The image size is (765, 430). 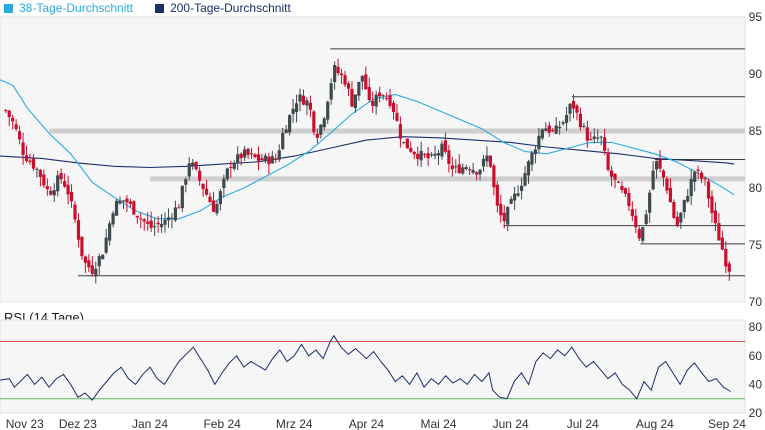 I want to click on x-tick-label: Mrz 24, so click(x=294, y=423).